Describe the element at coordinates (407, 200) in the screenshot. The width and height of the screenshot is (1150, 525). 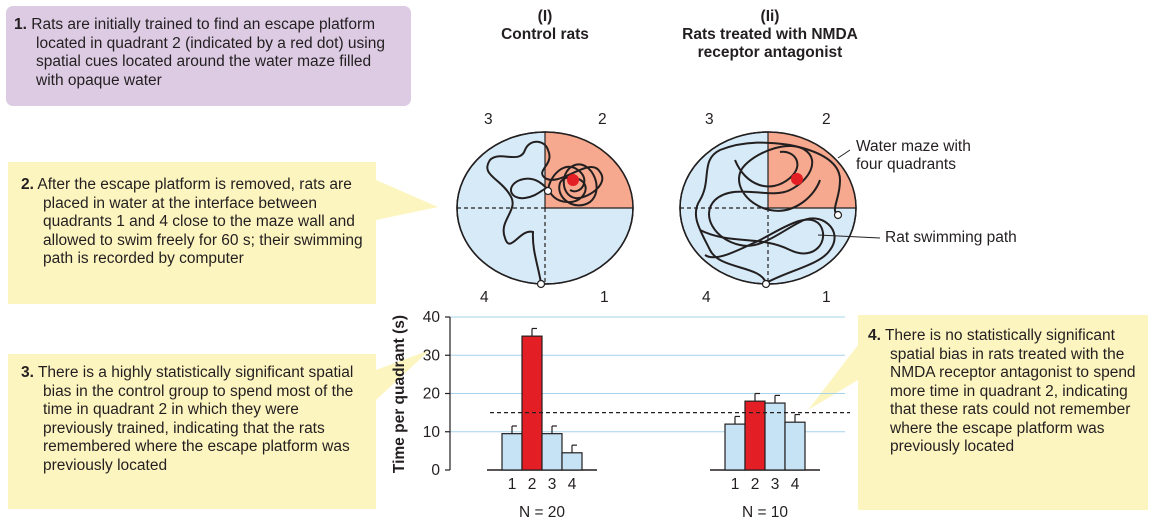
I see `callout-2-pointer` at that location.